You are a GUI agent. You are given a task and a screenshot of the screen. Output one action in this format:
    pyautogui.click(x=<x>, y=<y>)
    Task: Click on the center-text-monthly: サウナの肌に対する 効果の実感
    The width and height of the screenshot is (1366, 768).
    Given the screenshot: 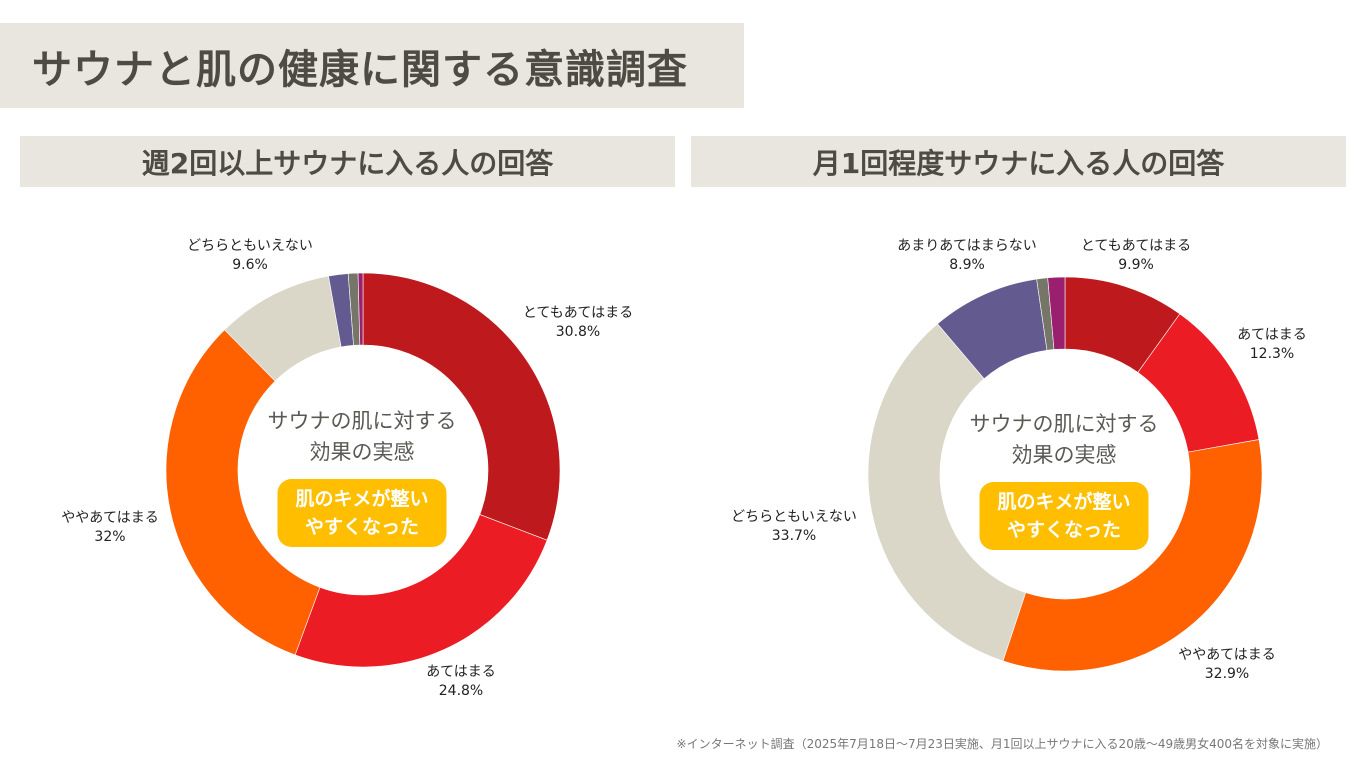 What is the action you would take?
    pyautogui.click(x=1064, y=439)
    